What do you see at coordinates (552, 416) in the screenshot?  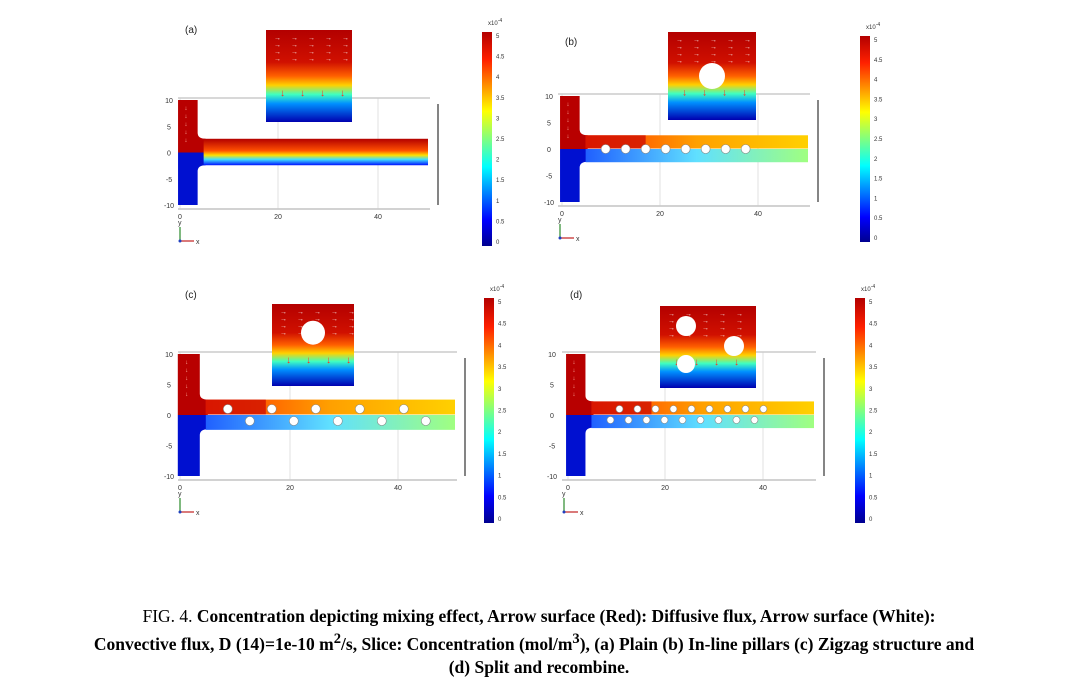 I see `y-tick-label: 0` at bounding box center [552, 416].